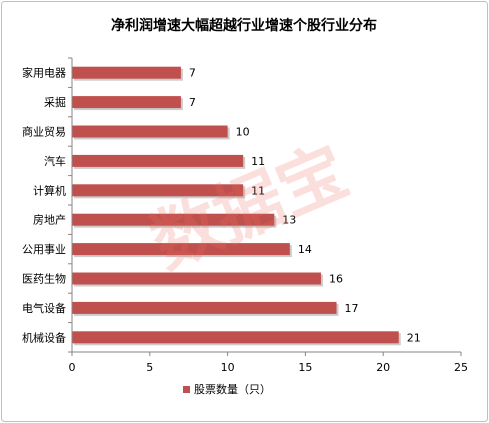 This screenshot has width=489, height=423. Describe the element at coordinates (49, 190) in the screenshot. I see `category-label: 计算机` at that location.